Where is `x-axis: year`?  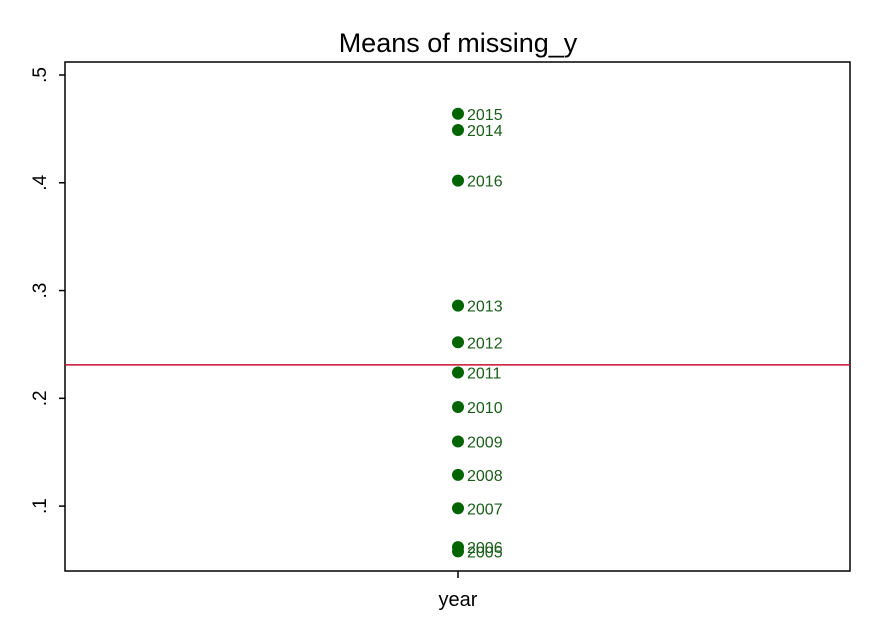
x-axis: year is located at coordinates (458, 591).